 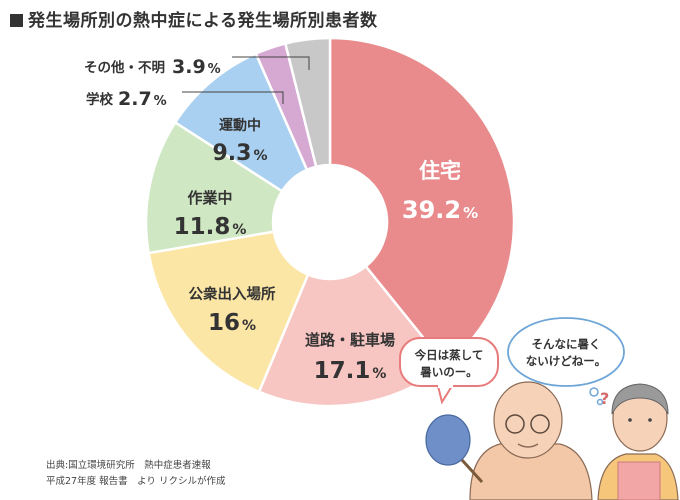 I want to click on slice-value-5: 2.7%, so click(x=142, y=99).